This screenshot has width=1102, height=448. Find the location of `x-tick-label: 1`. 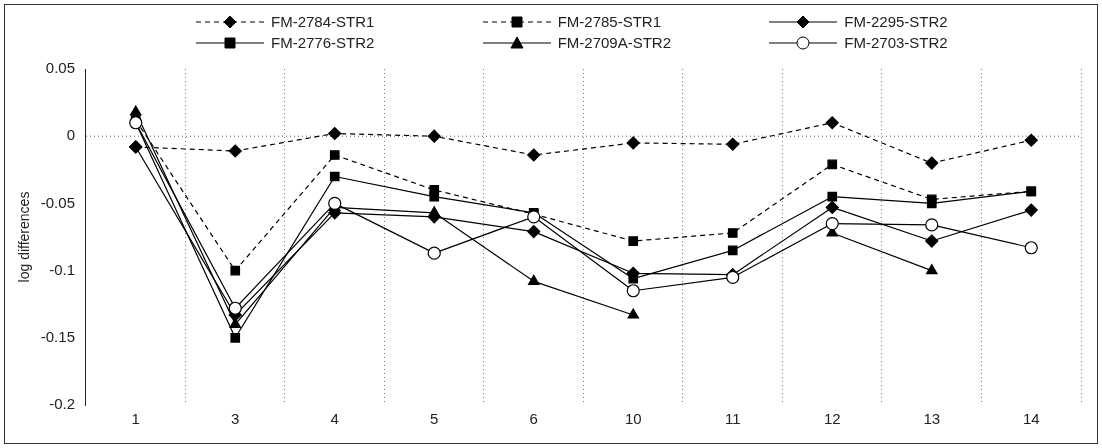

x-tick-label: 1 is located at coordinates (135, 419).